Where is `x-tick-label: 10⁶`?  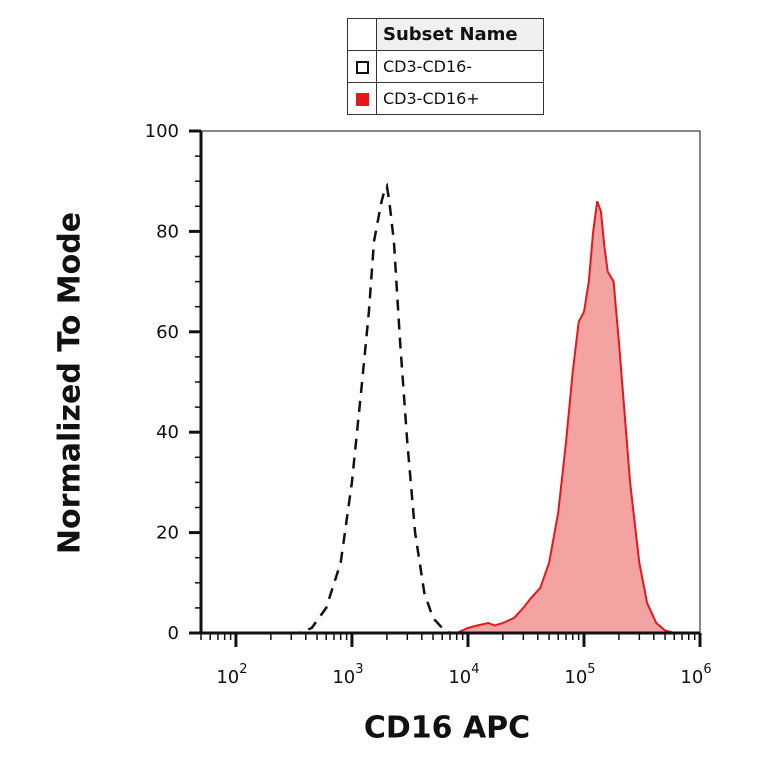 x-tick-label: 10⁶ is located at coordinates (695, 675).